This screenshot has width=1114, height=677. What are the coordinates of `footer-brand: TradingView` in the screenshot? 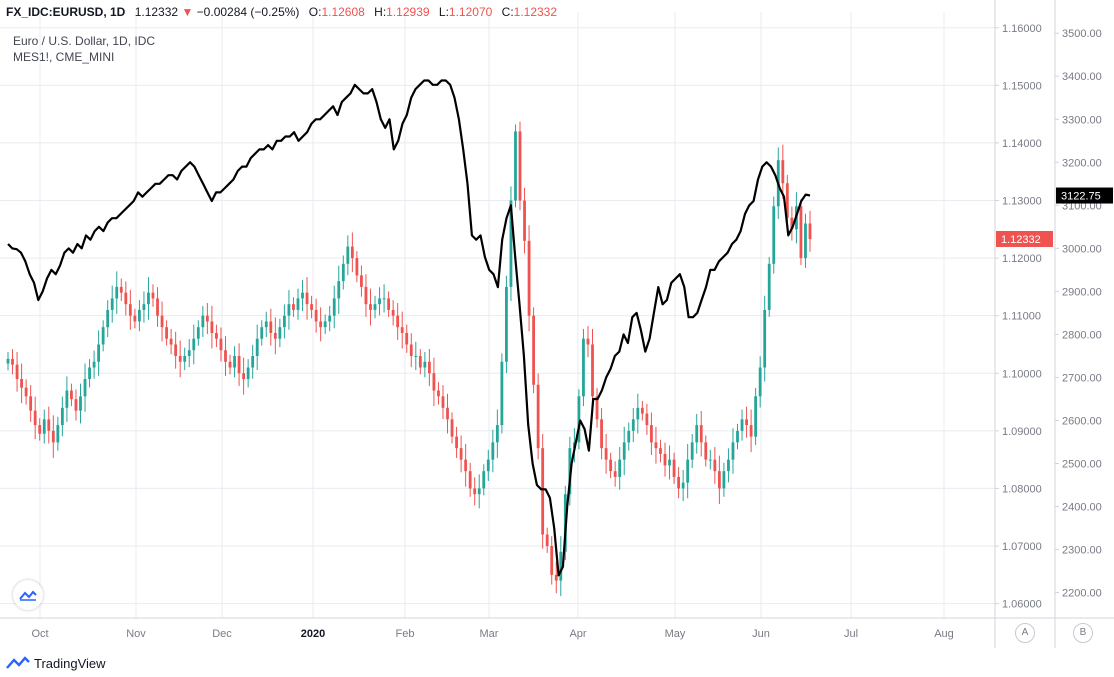 It's located at (56, 663).